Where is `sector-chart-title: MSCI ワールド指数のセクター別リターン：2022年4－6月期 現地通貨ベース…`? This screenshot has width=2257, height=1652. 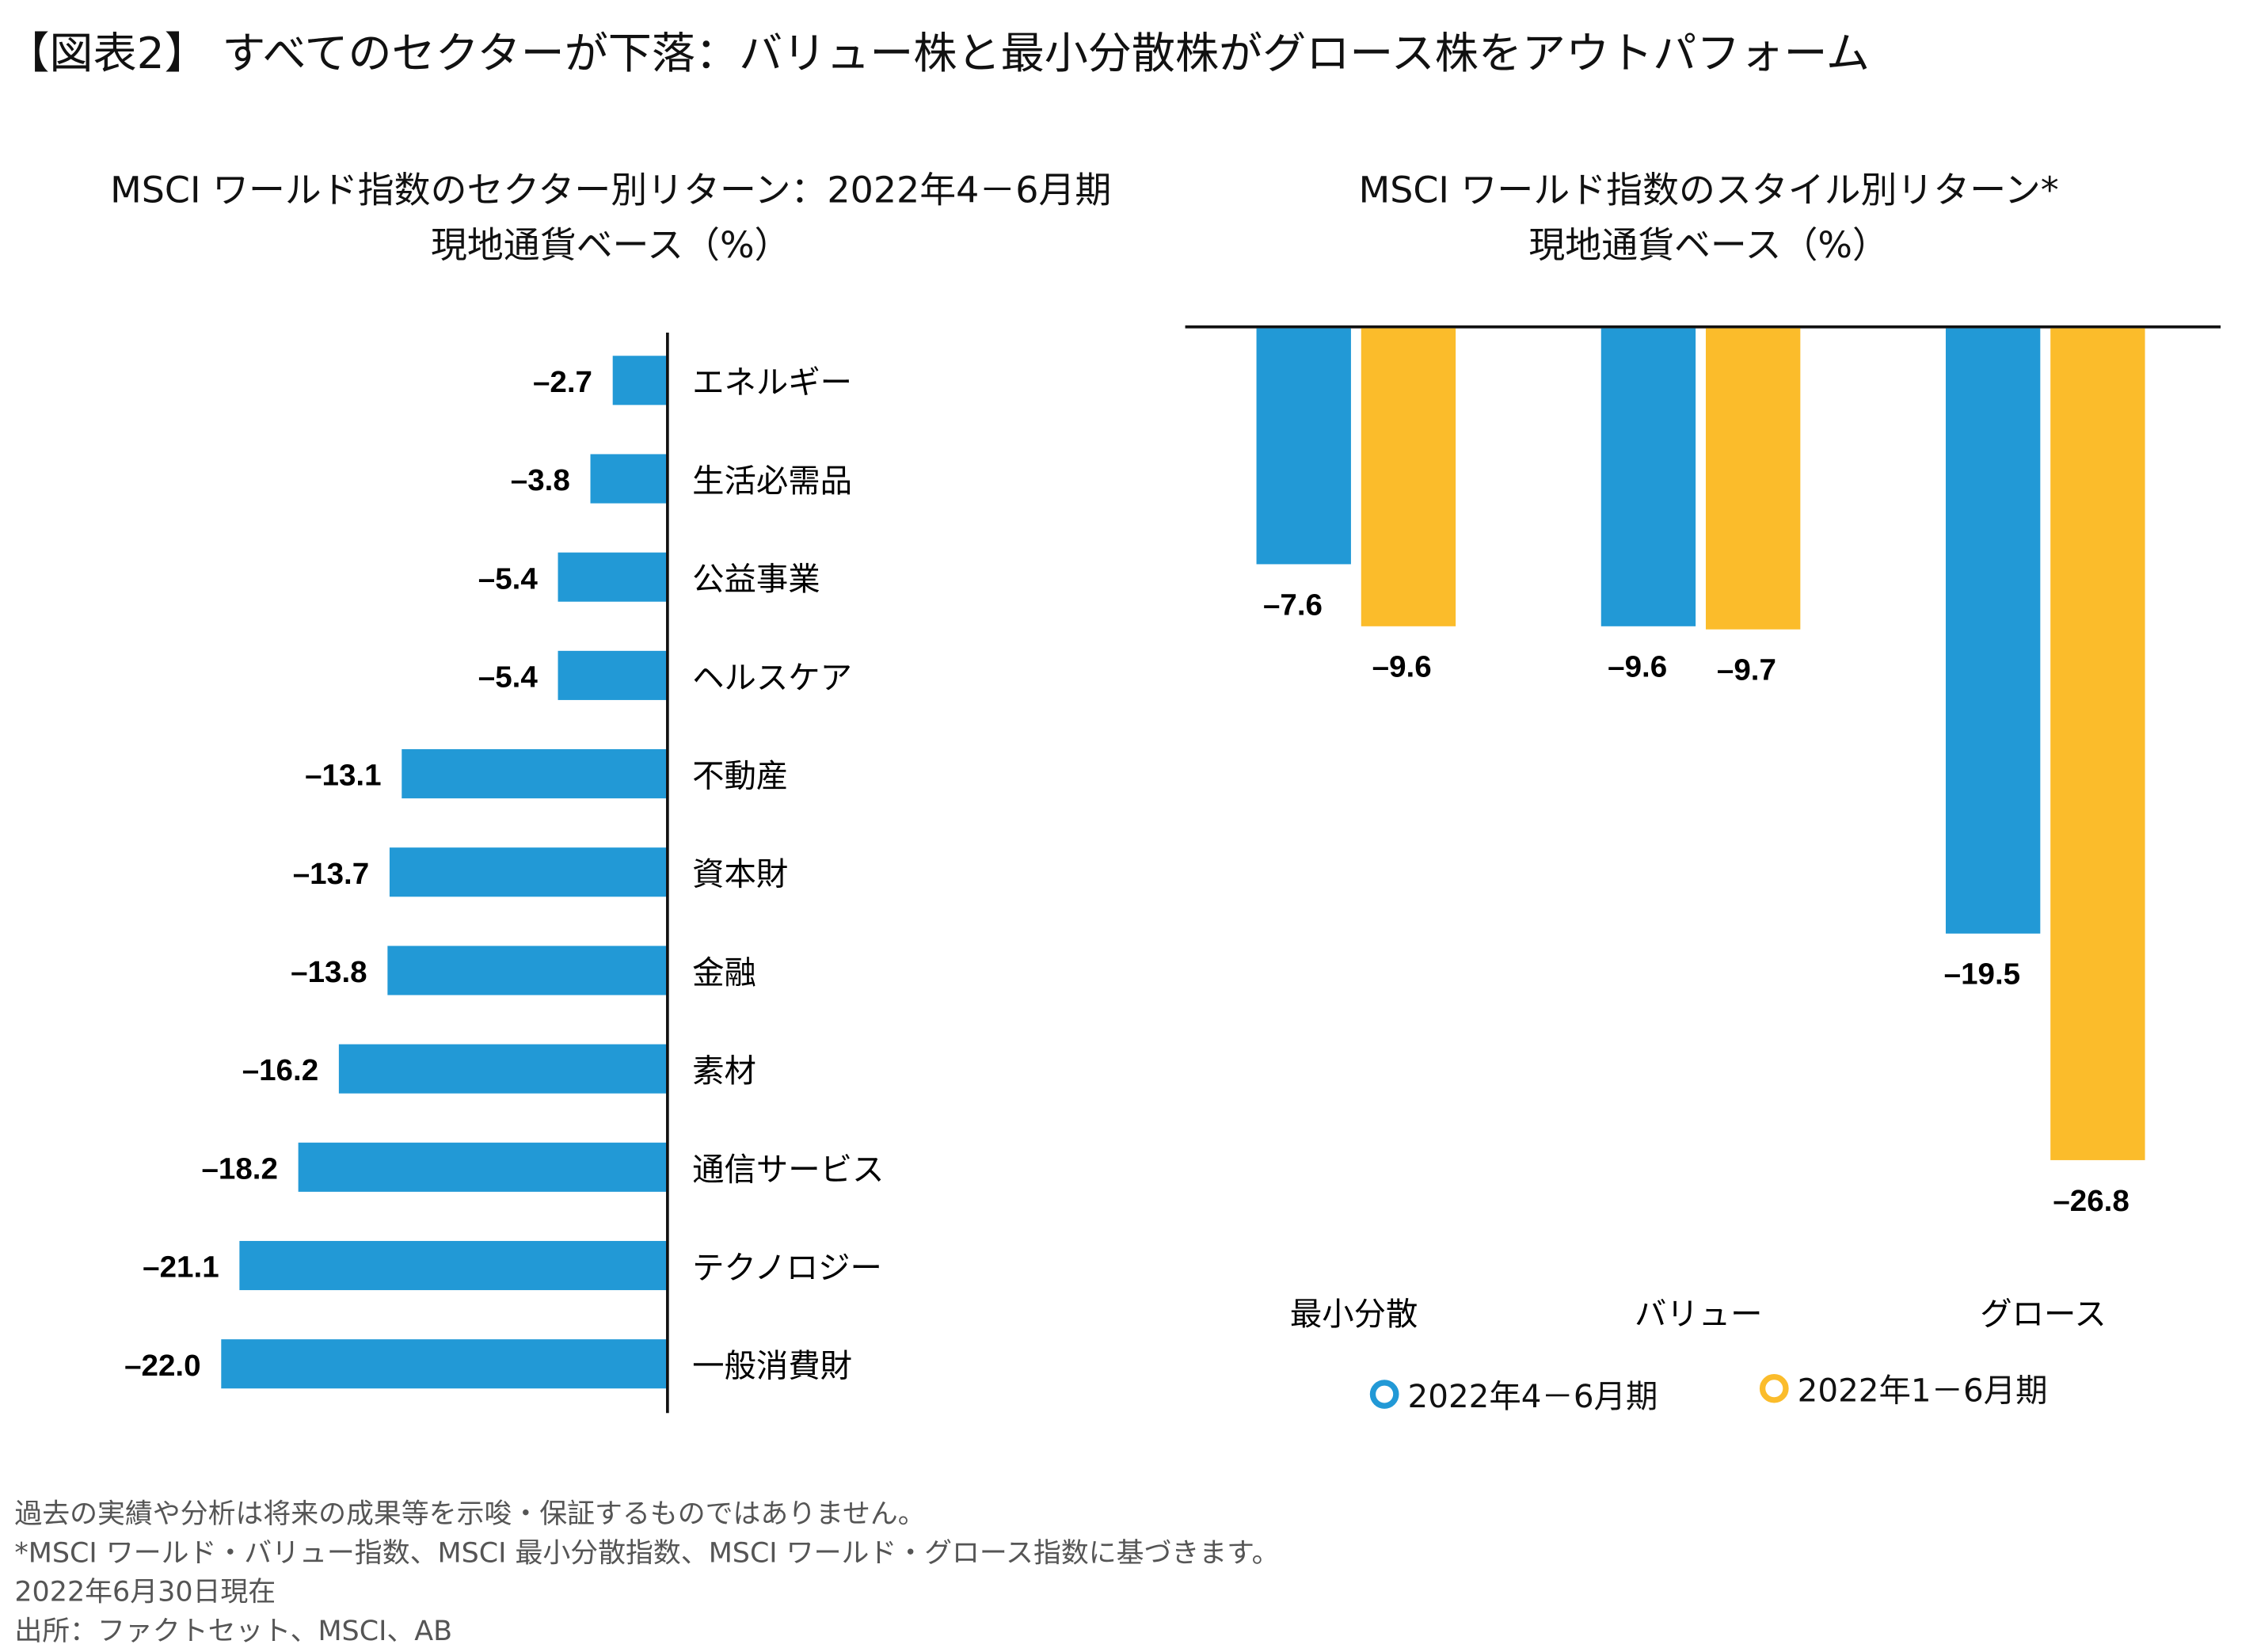 sector-chart-title: MSCI ワールド指数のセクター別リターン：2022年4－6月期 現地通貨ベース… is located at coordinates (610, 218).